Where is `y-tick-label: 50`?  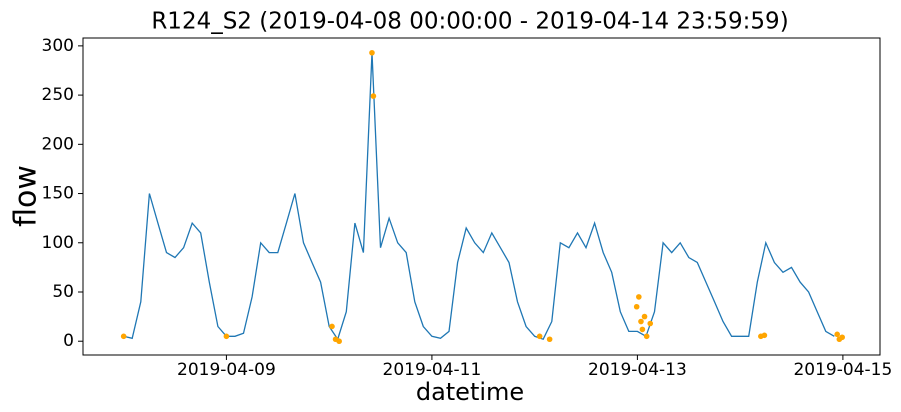 y-tick-label: 50 is located at coordinates (63, 292).